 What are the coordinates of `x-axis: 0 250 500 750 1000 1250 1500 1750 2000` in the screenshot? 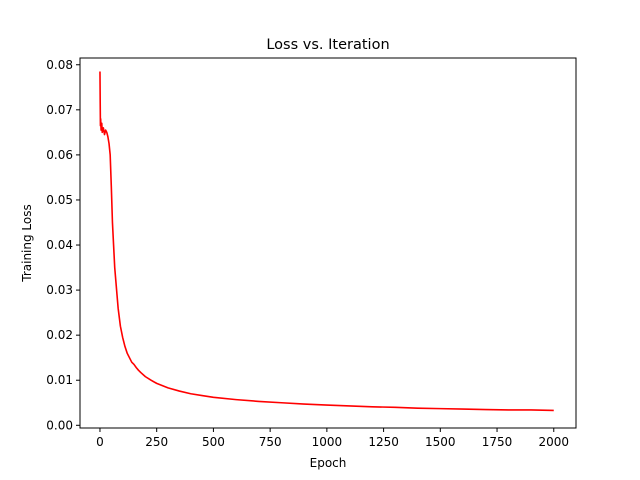 It's located at (332, 438).